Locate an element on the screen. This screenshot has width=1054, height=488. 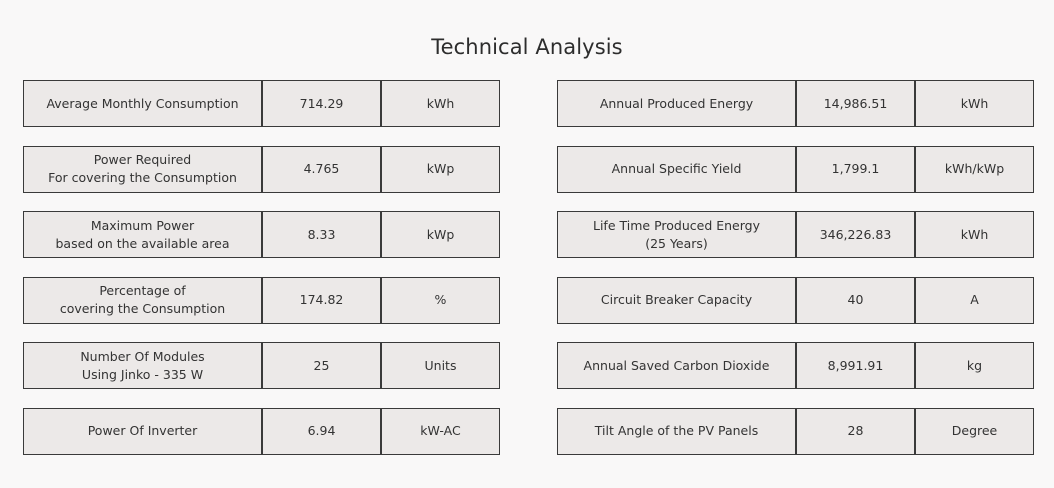
row-label-line: Average Monthly Consumption is located at coordinates (142, 103).